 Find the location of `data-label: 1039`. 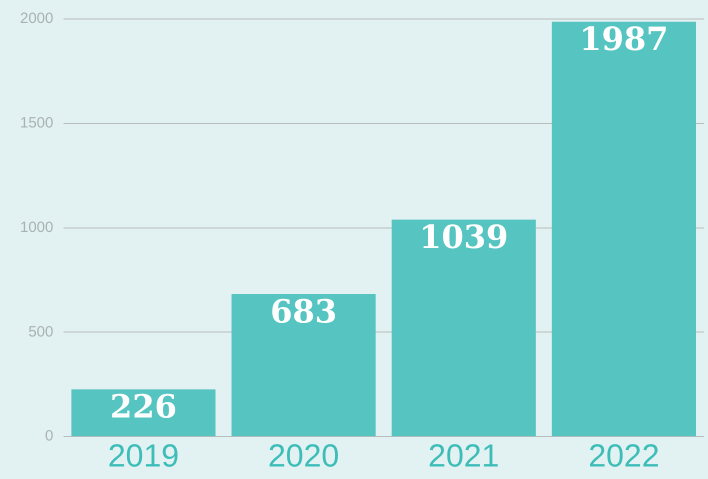

data-label: 1039 is located at coordinates (463, 237).